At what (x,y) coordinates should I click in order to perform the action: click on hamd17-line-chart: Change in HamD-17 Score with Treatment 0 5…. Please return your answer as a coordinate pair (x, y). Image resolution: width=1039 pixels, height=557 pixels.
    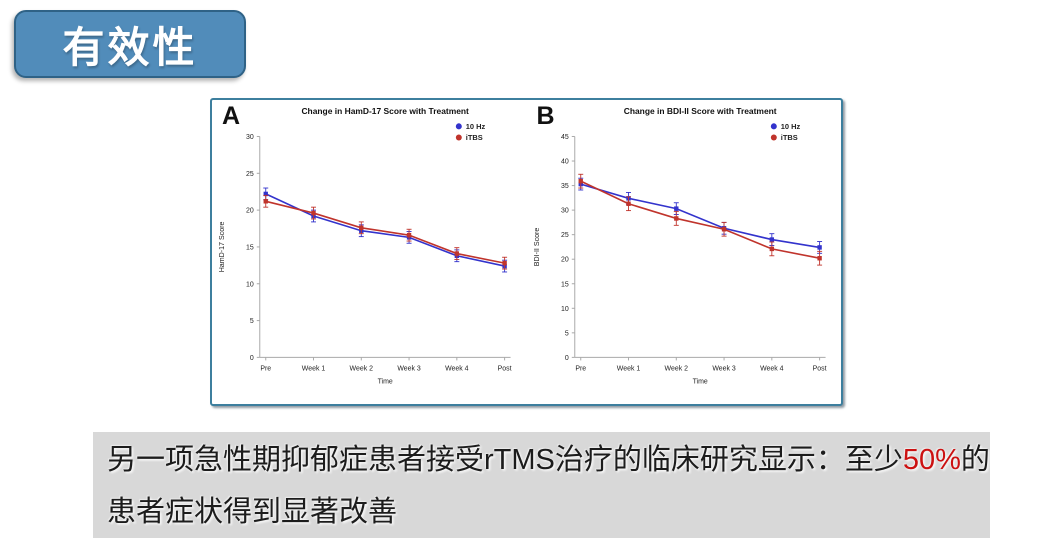
    Looking at the image, I should click on (365, 246).